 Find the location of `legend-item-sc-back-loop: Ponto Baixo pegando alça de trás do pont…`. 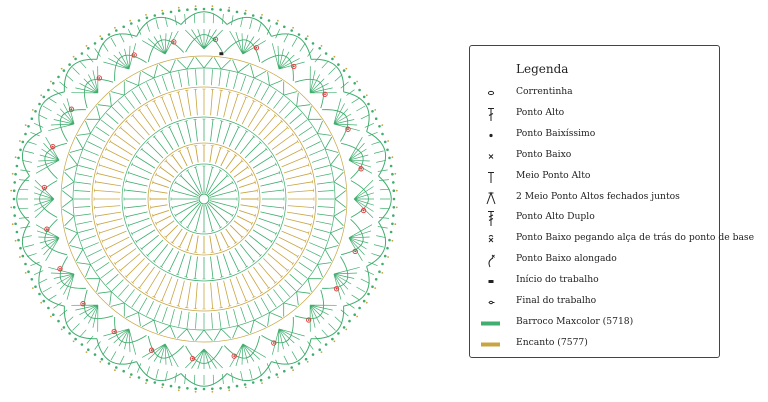

legend-item-sc-back-loop: Ponto Baixo pegando alça de trás do pont… is located at coordinates (612, 239).